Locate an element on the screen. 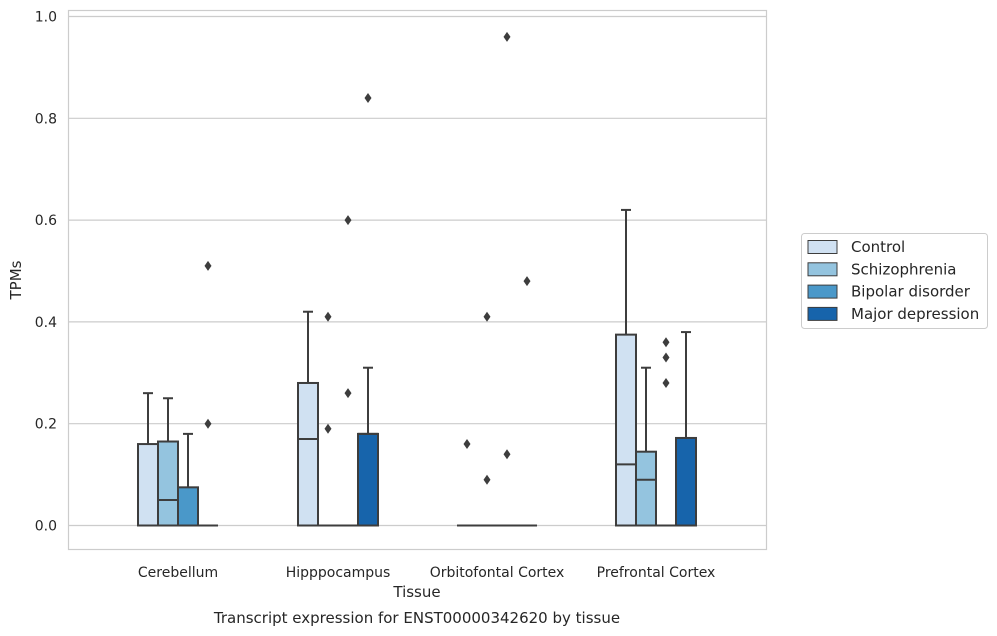 The width and height of the screenshot is (997, 636). legend-label: Major depression is located at coordinates (915, 314).